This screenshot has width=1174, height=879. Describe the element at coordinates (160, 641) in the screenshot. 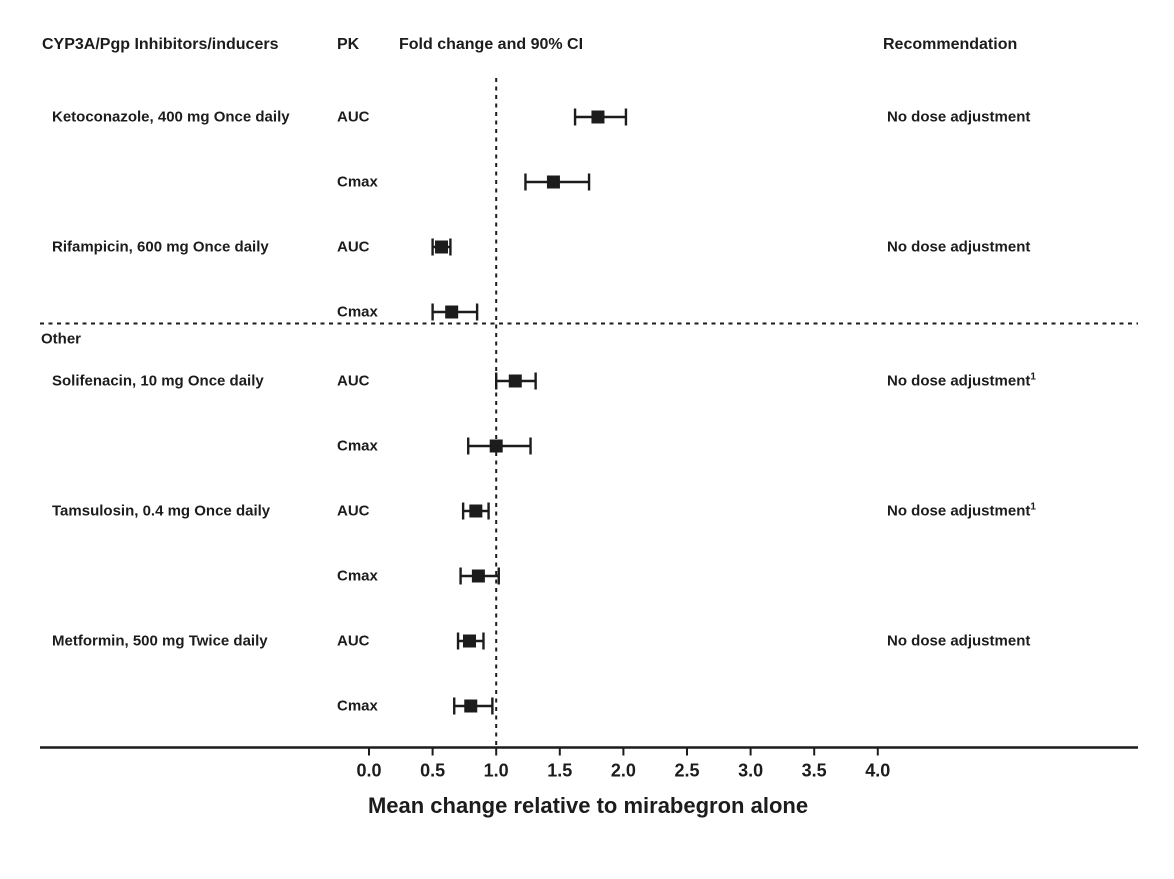

I see `drug-label: Metformin, 500 mg Twice daily` at that location.